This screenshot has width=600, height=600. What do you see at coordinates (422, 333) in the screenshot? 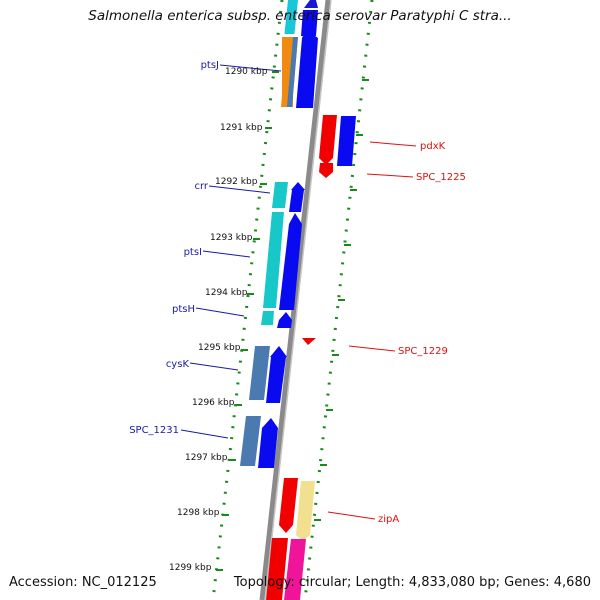
I see `right-gene-labels: pdxK SPC_1225 SPC_1229 zipA` at bounding box center [422, 333].